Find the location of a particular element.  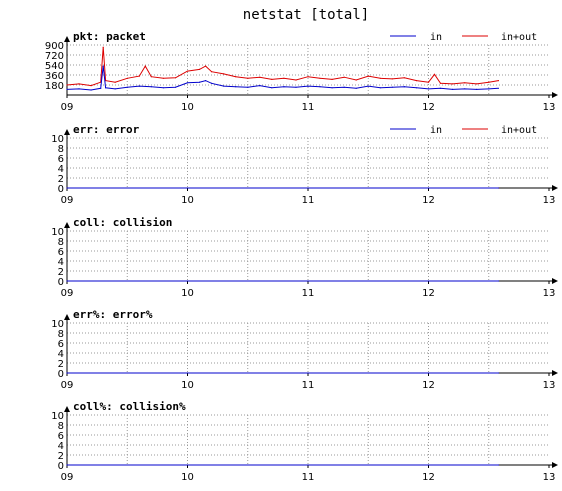

y-tick-label: 2 is located at coordinates (61, 364).